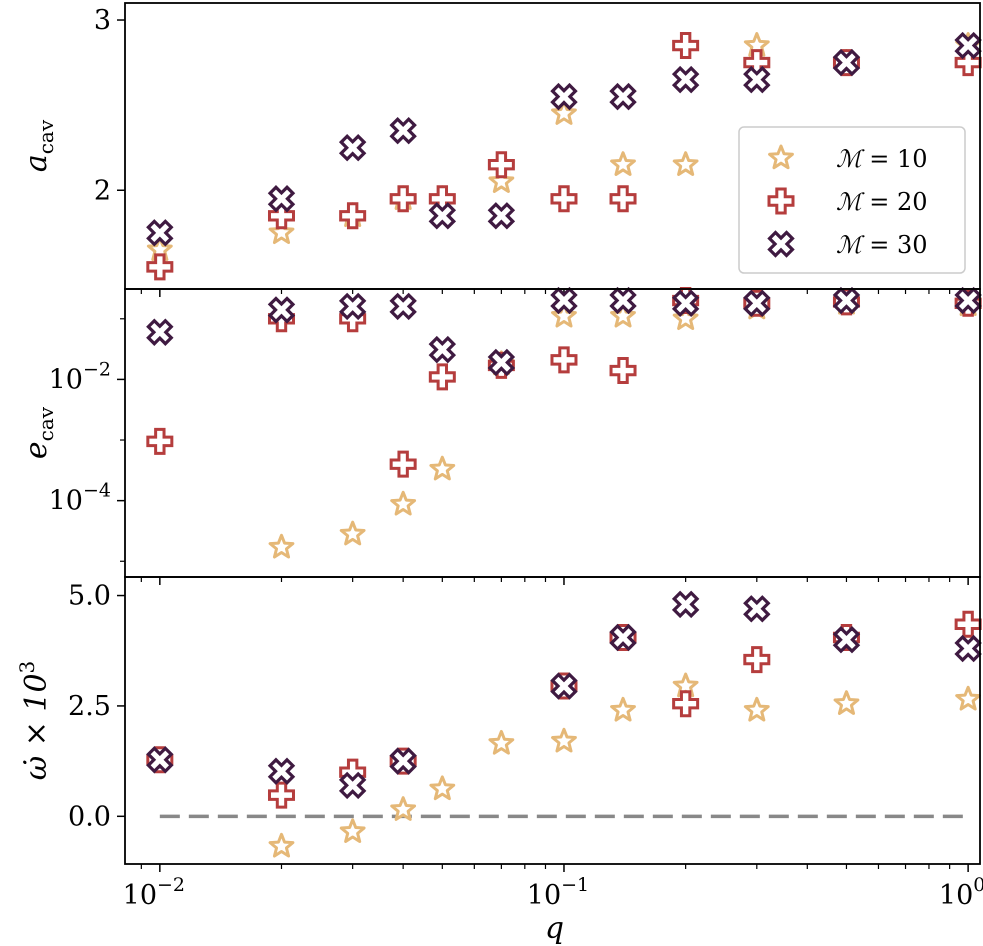  What do you see at coordinates (102, 20) in the screenshot?
I see `y-tick-label: 3` at bounding box center [102, 20].